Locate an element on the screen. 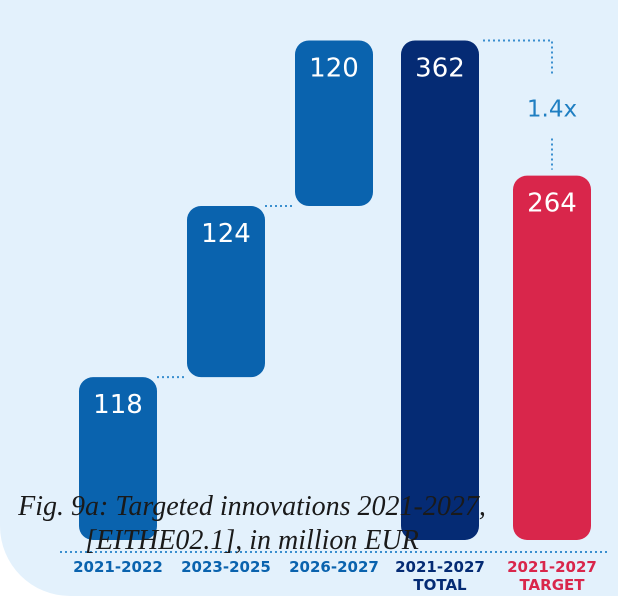 This screenshot has width=618, height=596. bar-value-label-5: 264 is located at coordinates (552, 204).